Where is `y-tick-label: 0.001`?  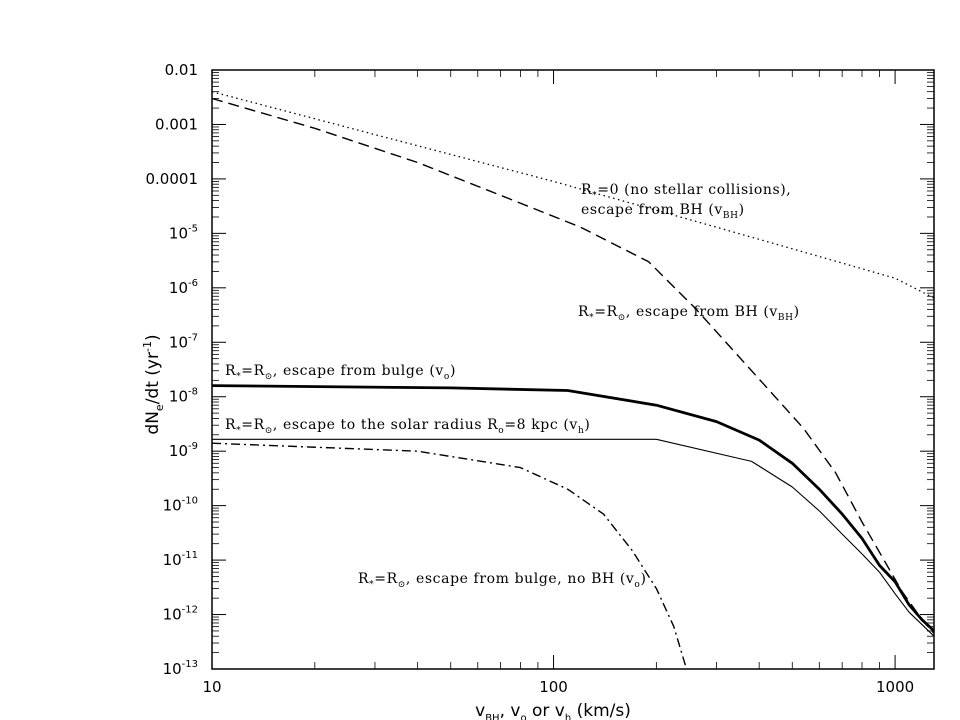
y-tick-label: 0.001 is located at coordinates (176, 124).